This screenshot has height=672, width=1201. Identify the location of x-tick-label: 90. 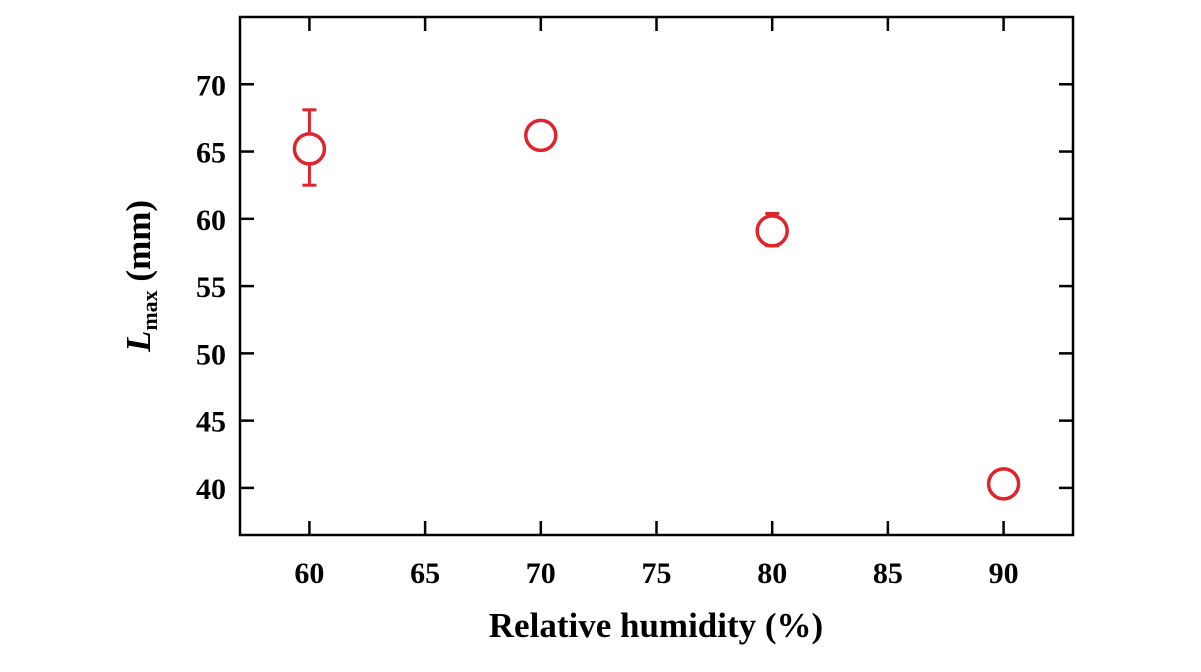
(1004, 573).